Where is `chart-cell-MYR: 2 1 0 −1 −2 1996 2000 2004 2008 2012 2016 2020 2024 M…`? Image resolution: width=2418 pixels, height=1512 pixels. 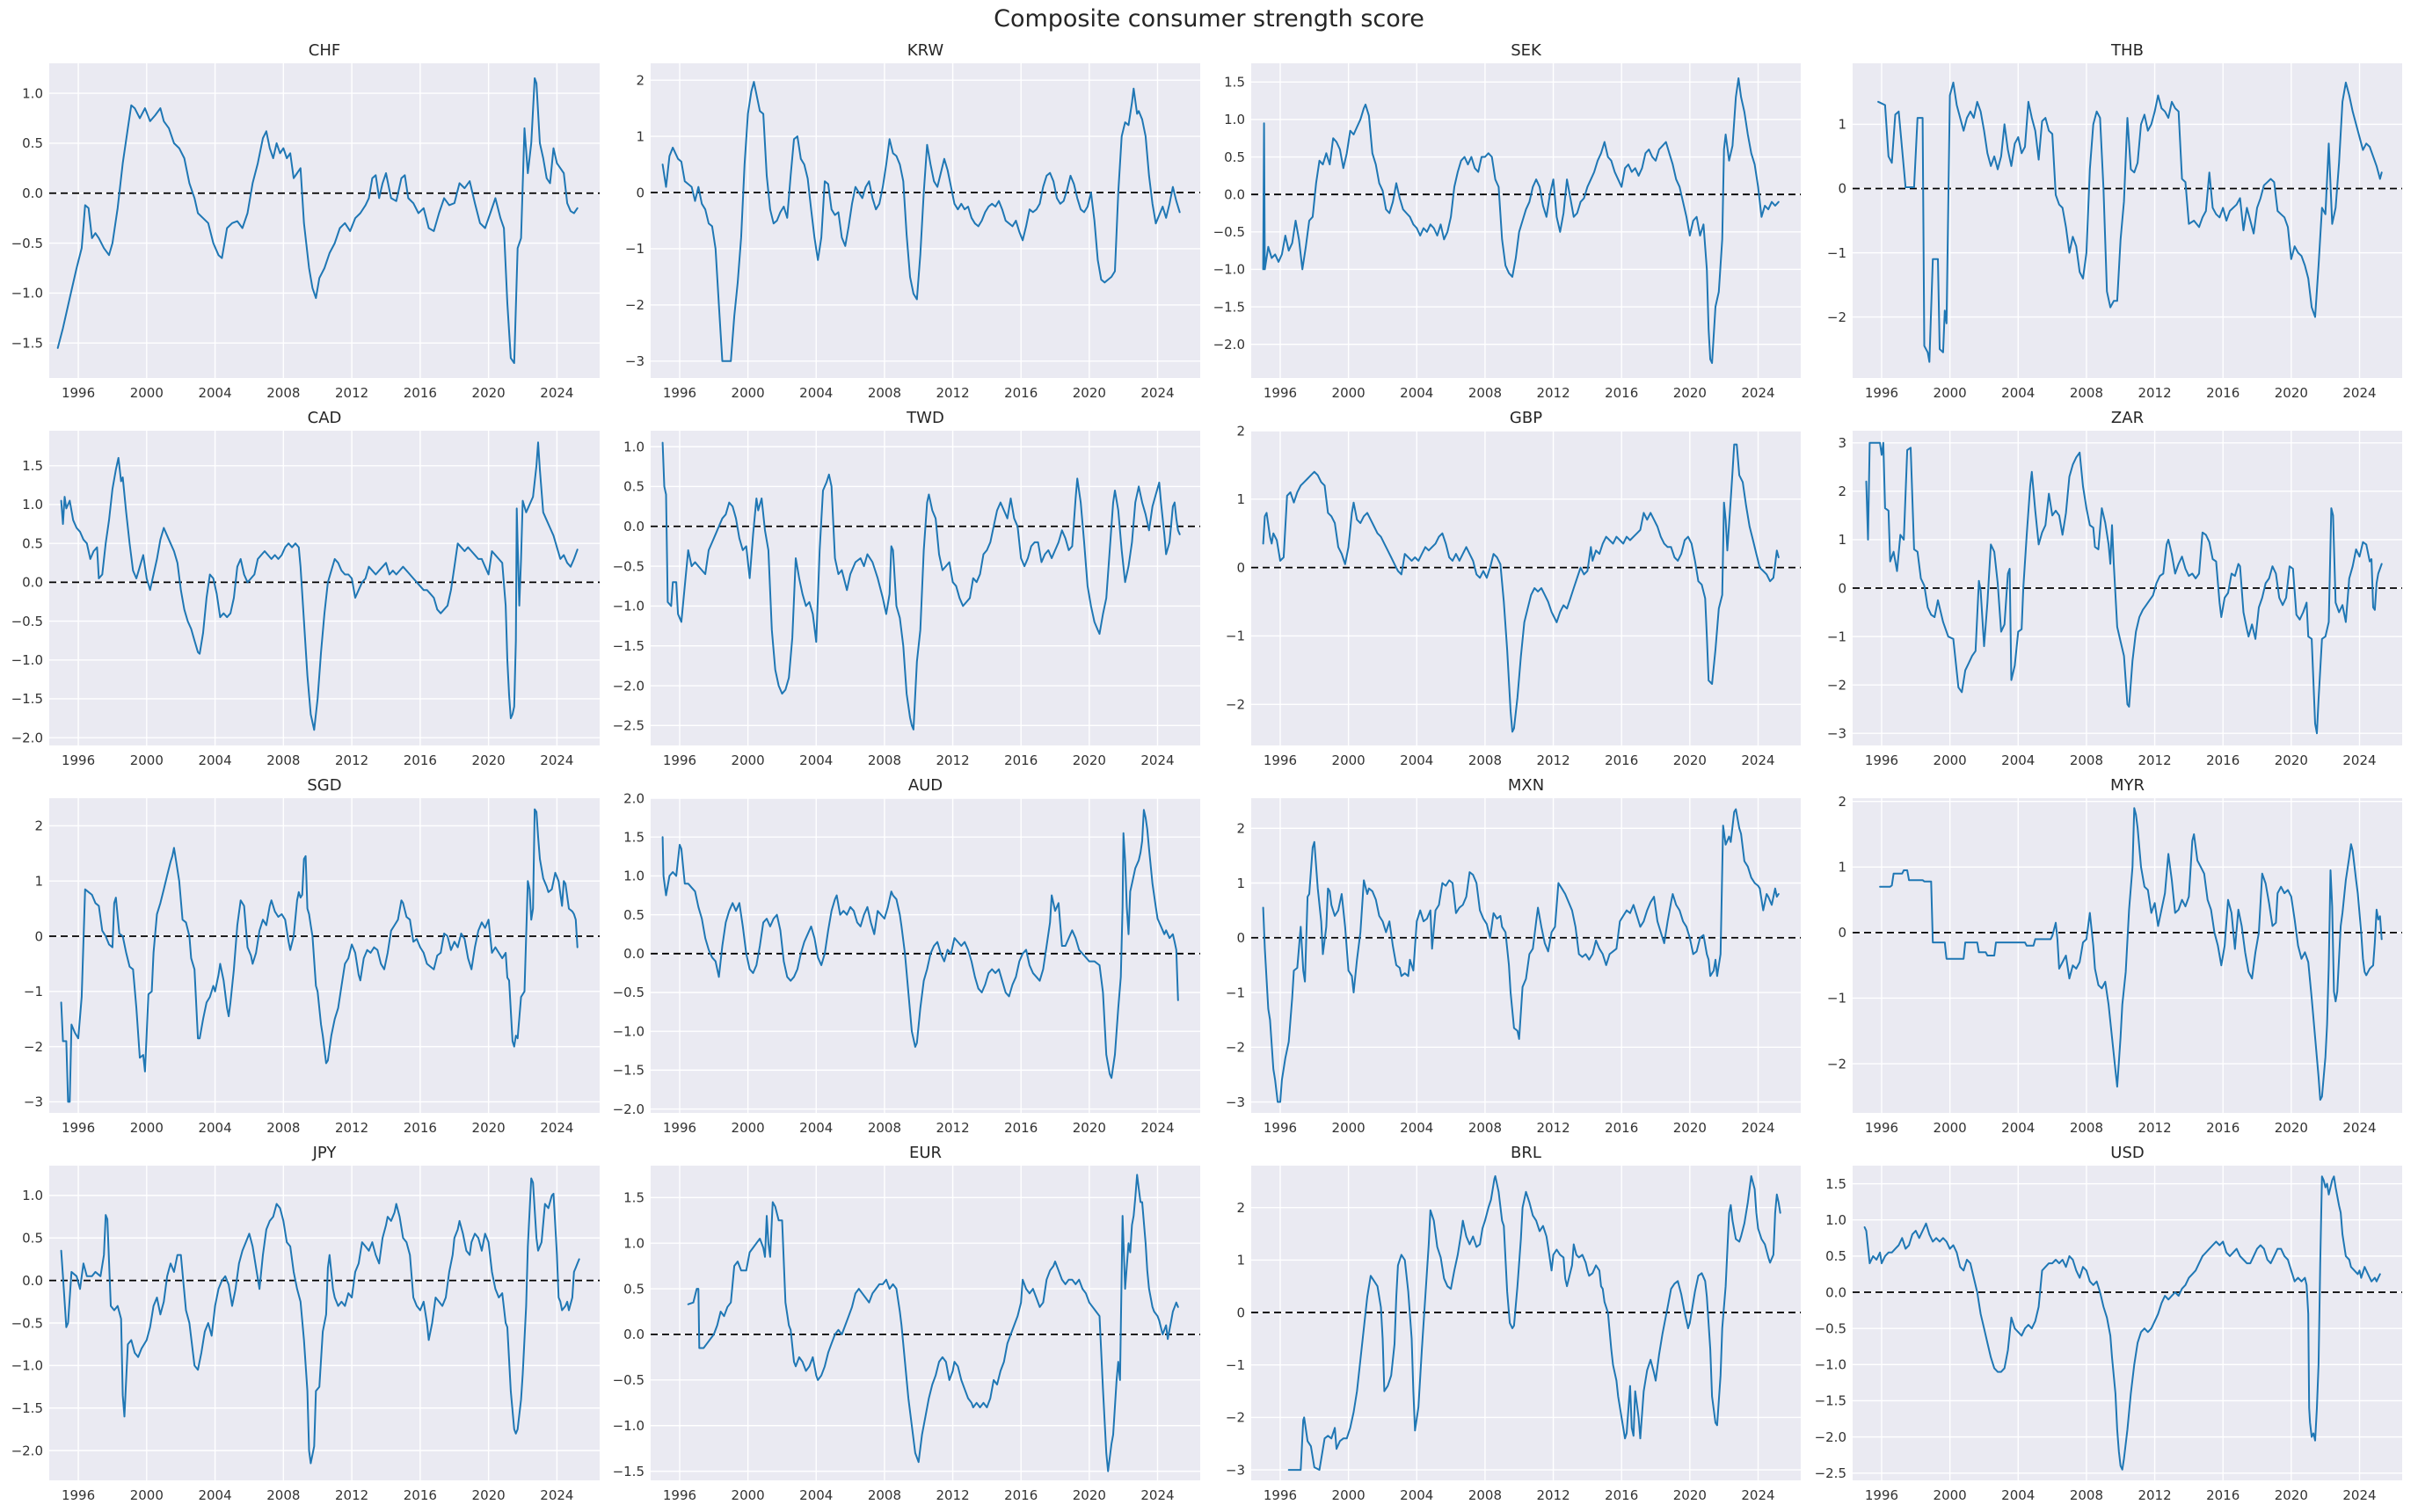
chart-cell-MYR: 2 1 0 −1 −2 1996 2000 2004 2008 2012 2016 2020 2024 M… is located at coordinates (2110, 956).